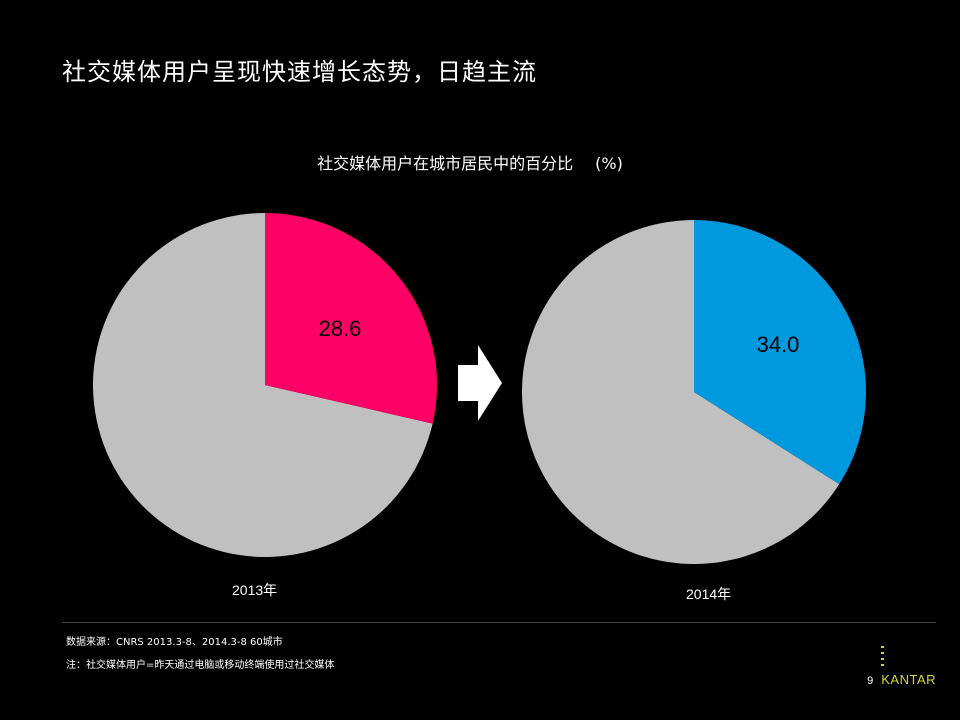 This screenshot has width=960, height=720. Describe the element at coordinates (174, 642) in the screenshot. I see `footnote-source: 数据来源：CNRS 2013.3-8、2014.3-8 60城市` at that location.